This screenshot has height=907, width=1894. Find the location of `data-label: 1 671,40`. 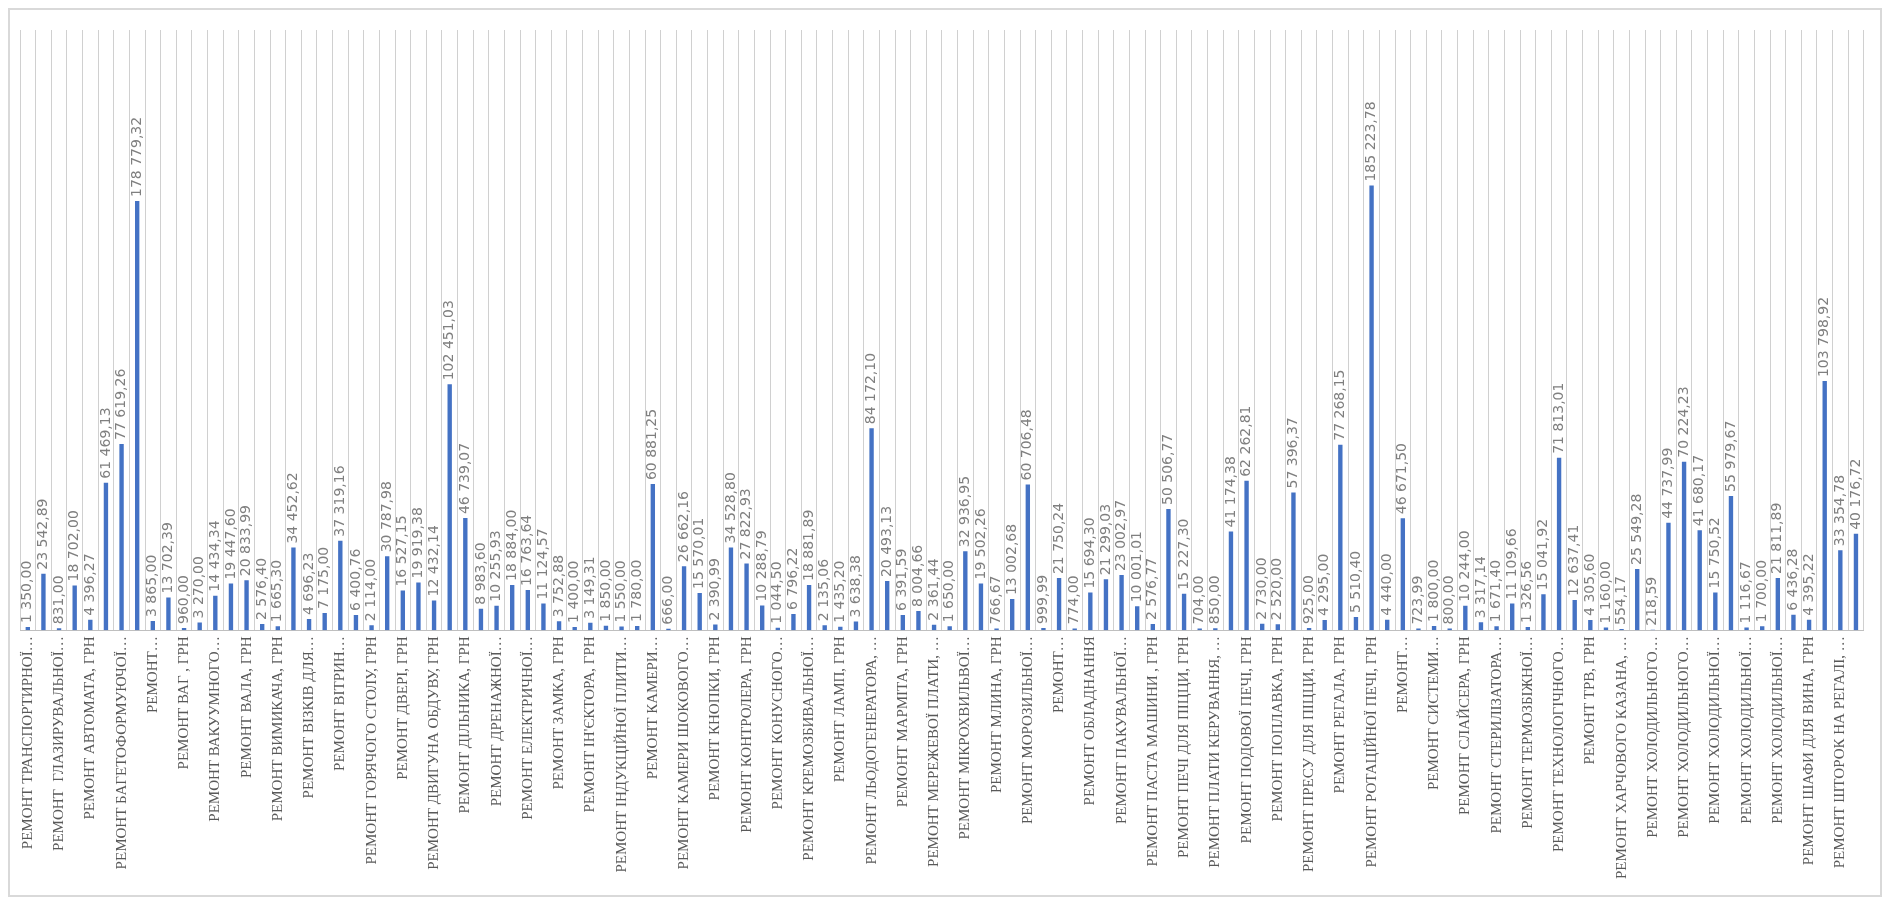

data-label: 1 671,40 is located at coordinates (1495, 591).